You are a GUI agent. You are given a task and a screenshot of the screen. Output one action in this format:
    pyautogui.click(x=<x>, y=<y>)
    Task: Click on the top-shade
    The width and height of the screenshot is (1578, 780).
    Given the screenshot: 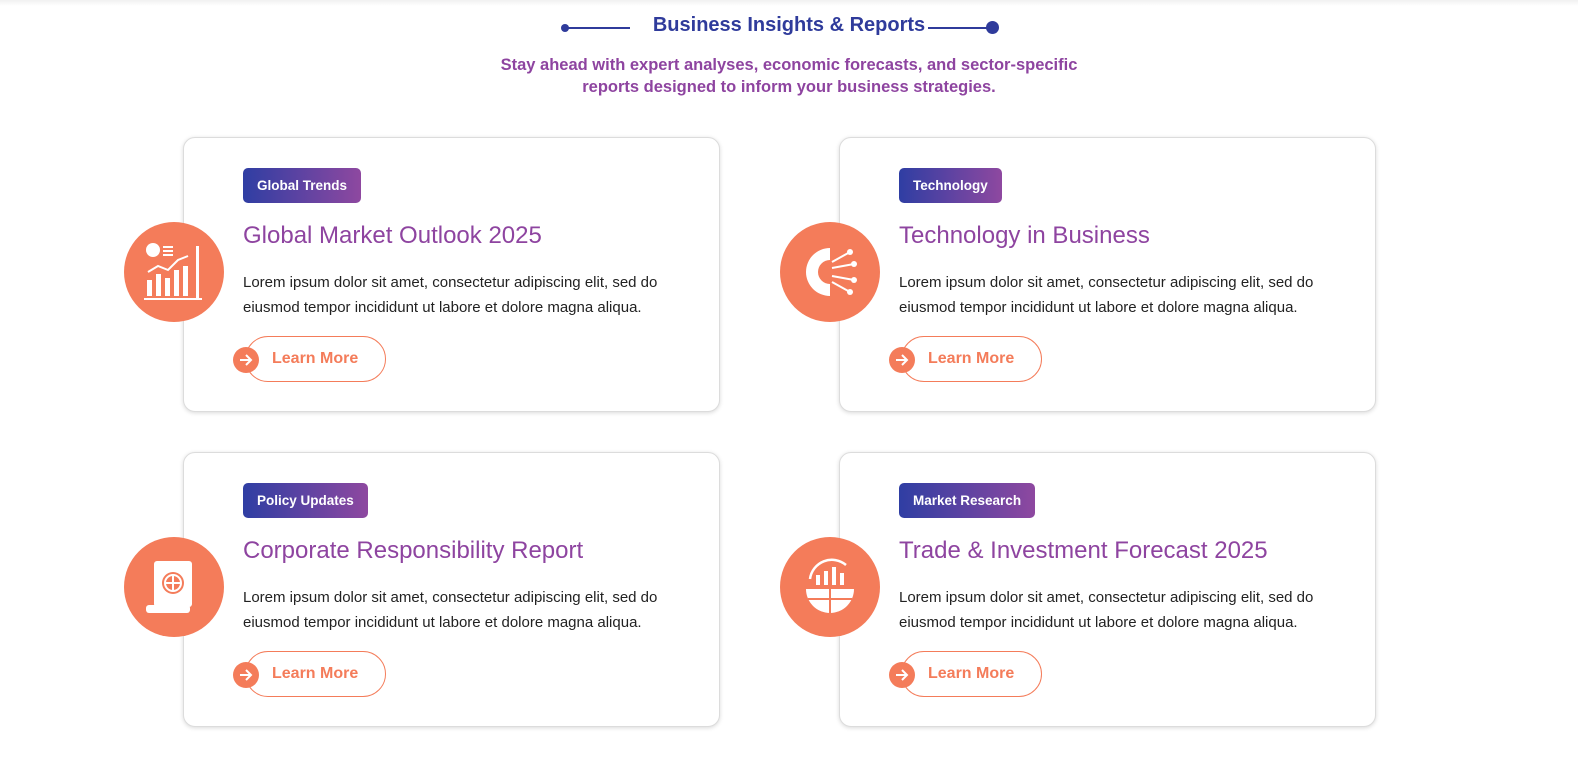 What is the action you would take?
    pyautogui.click(x=789, y=3)
    